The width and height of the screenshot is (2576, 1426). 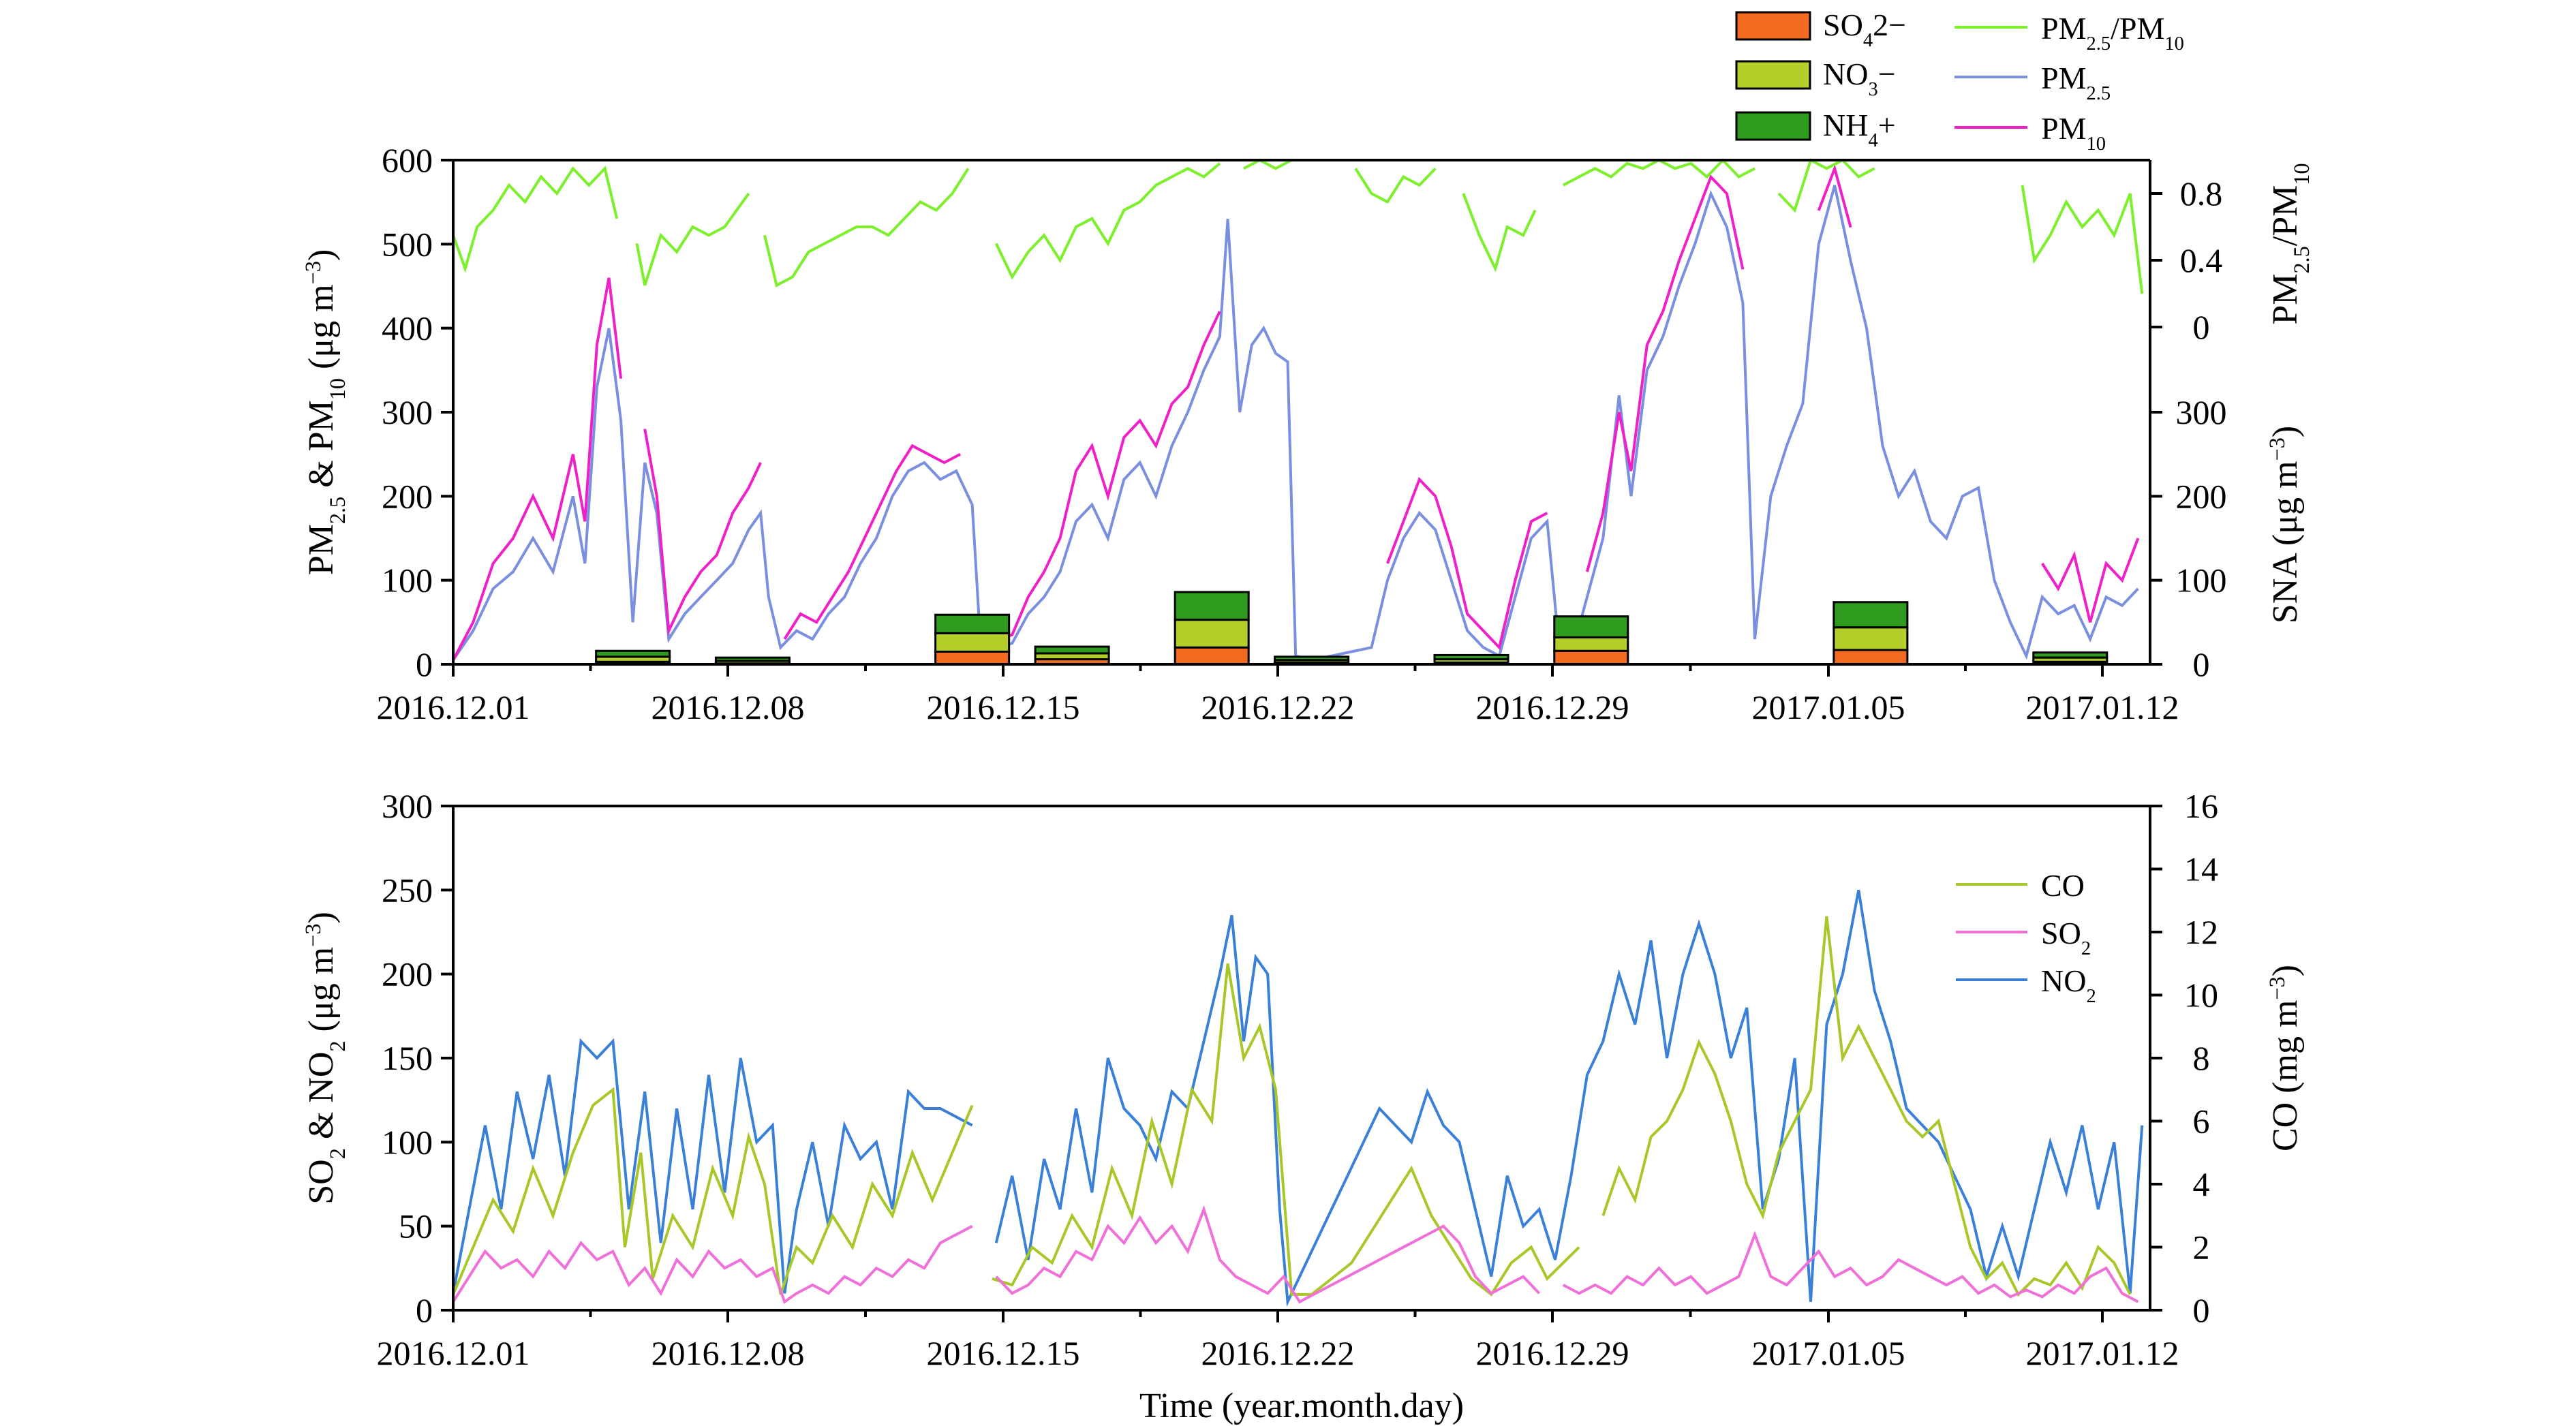 I want to click on bottom-legend-label-1: SO2, so click(x=2066, y=937).